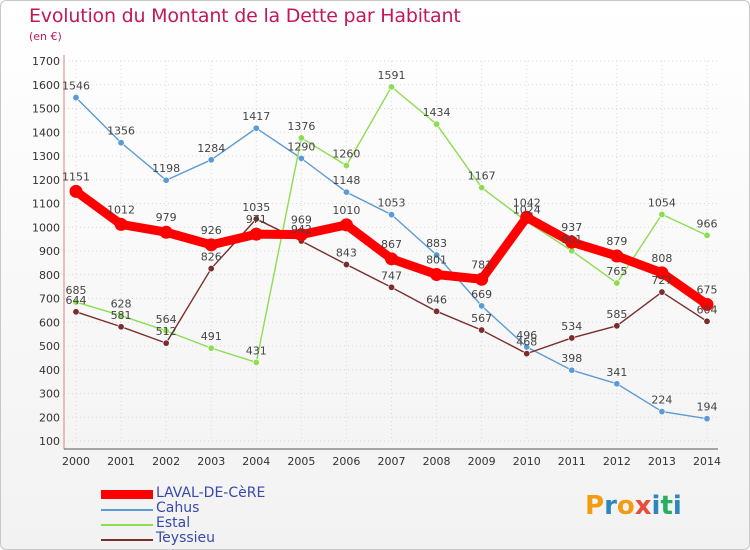 The height and width of the screenshot is (550, 750). I want to click on y-tick-label: 400, so click(49, 370).